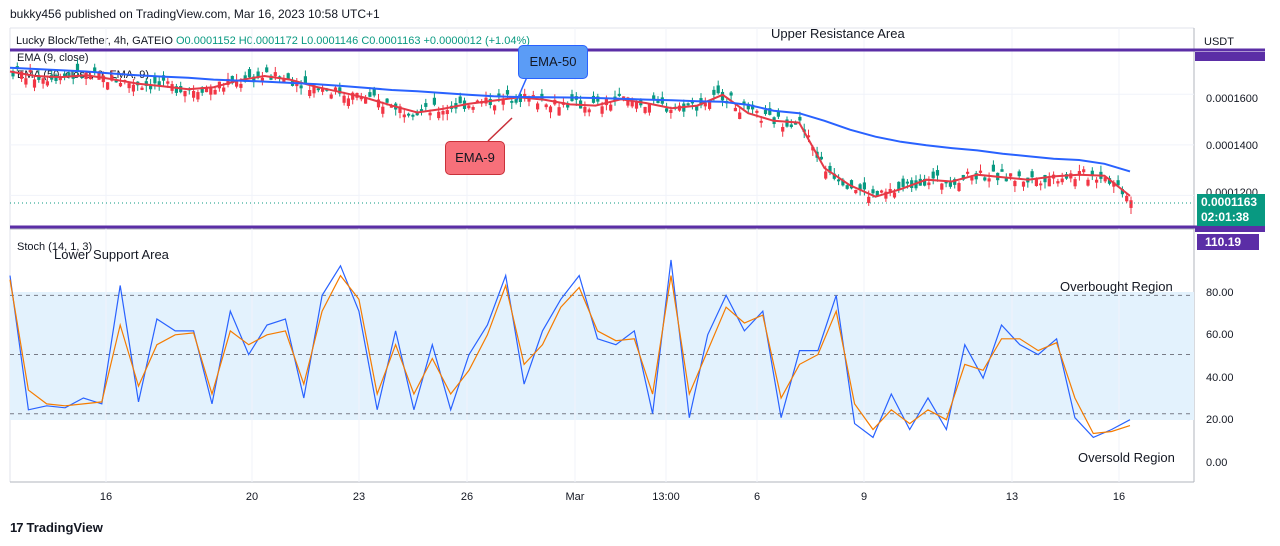  I want to click on tradingview-logo: 17 TradingView, so click(56, 527).